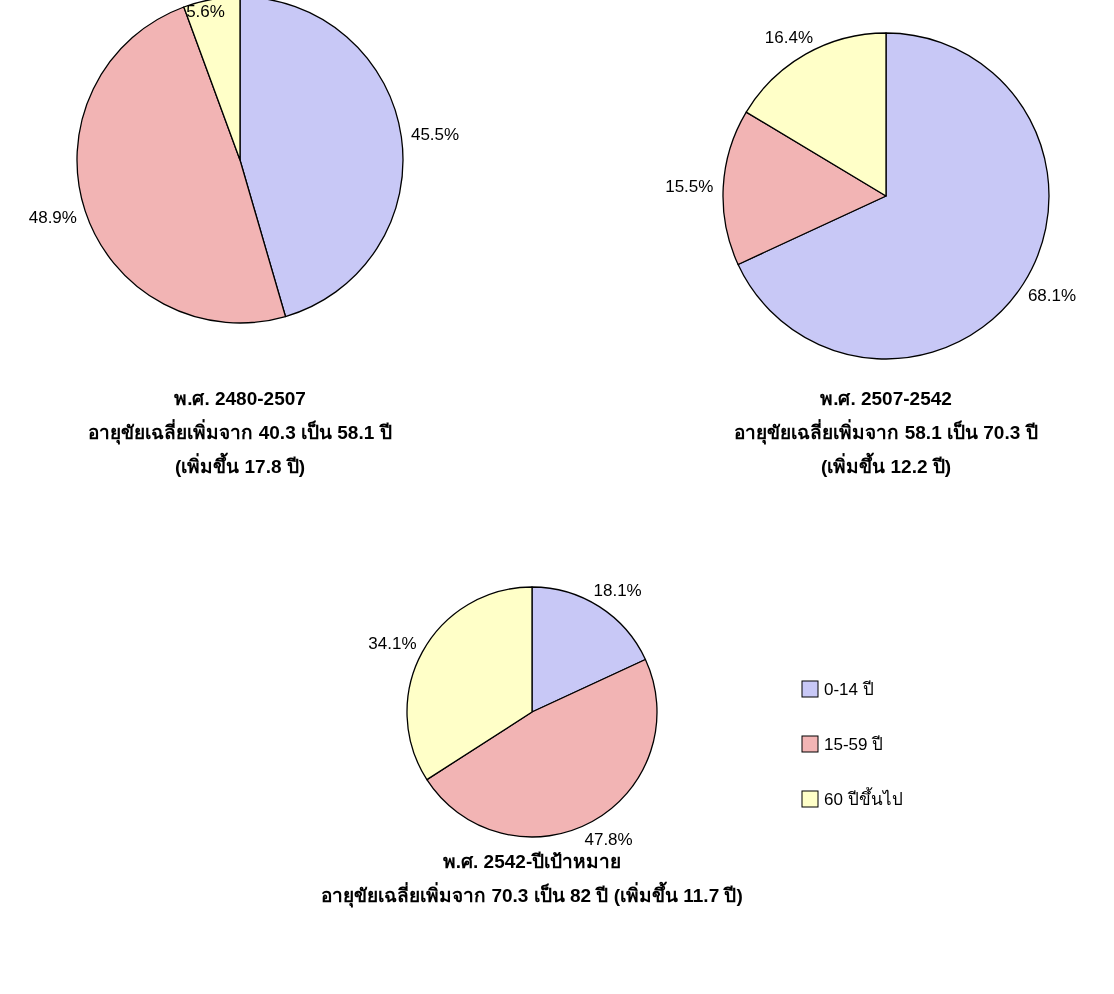 The height and width of the screenshot is (994, 1114). I want to click on data-label: 5.6%, so click(205, 11).